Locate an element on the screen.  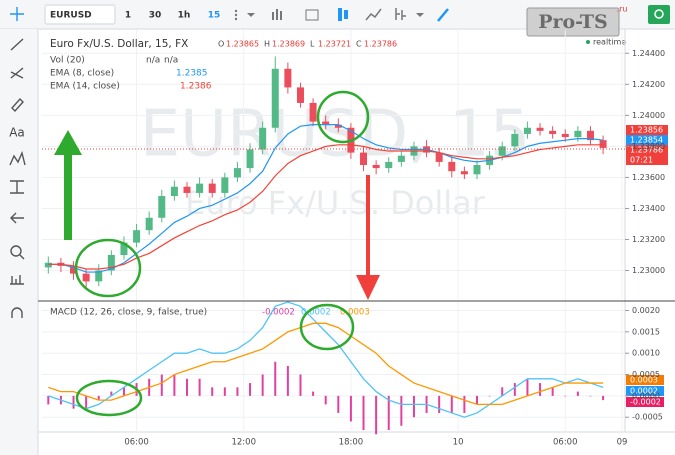
ema-legend: EMA (14, close) is located at coordinates (85, 87).